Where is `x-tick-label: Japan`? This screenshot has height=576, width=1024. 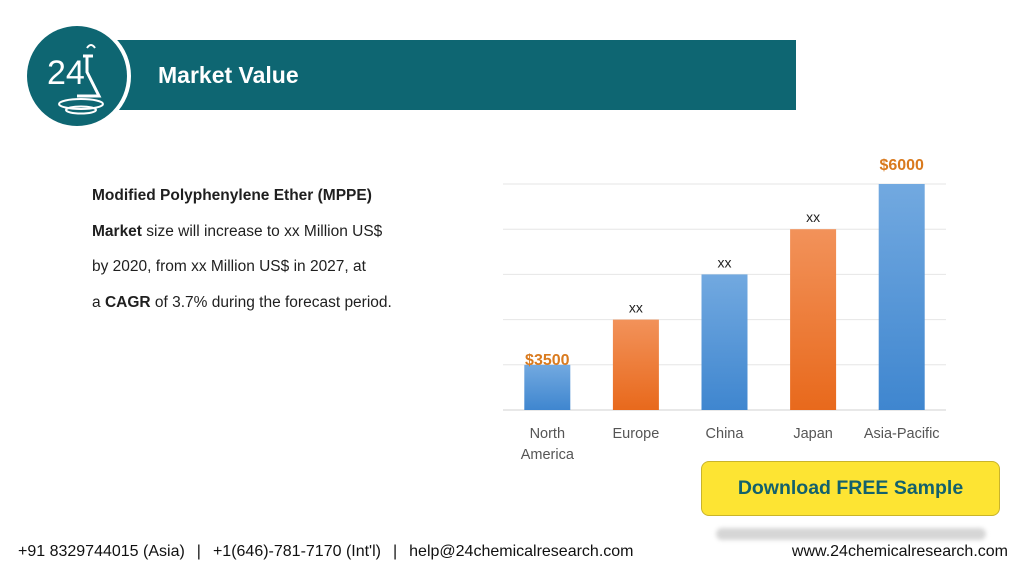 x-tick-label: Japan is located at coordinates (813, 434).